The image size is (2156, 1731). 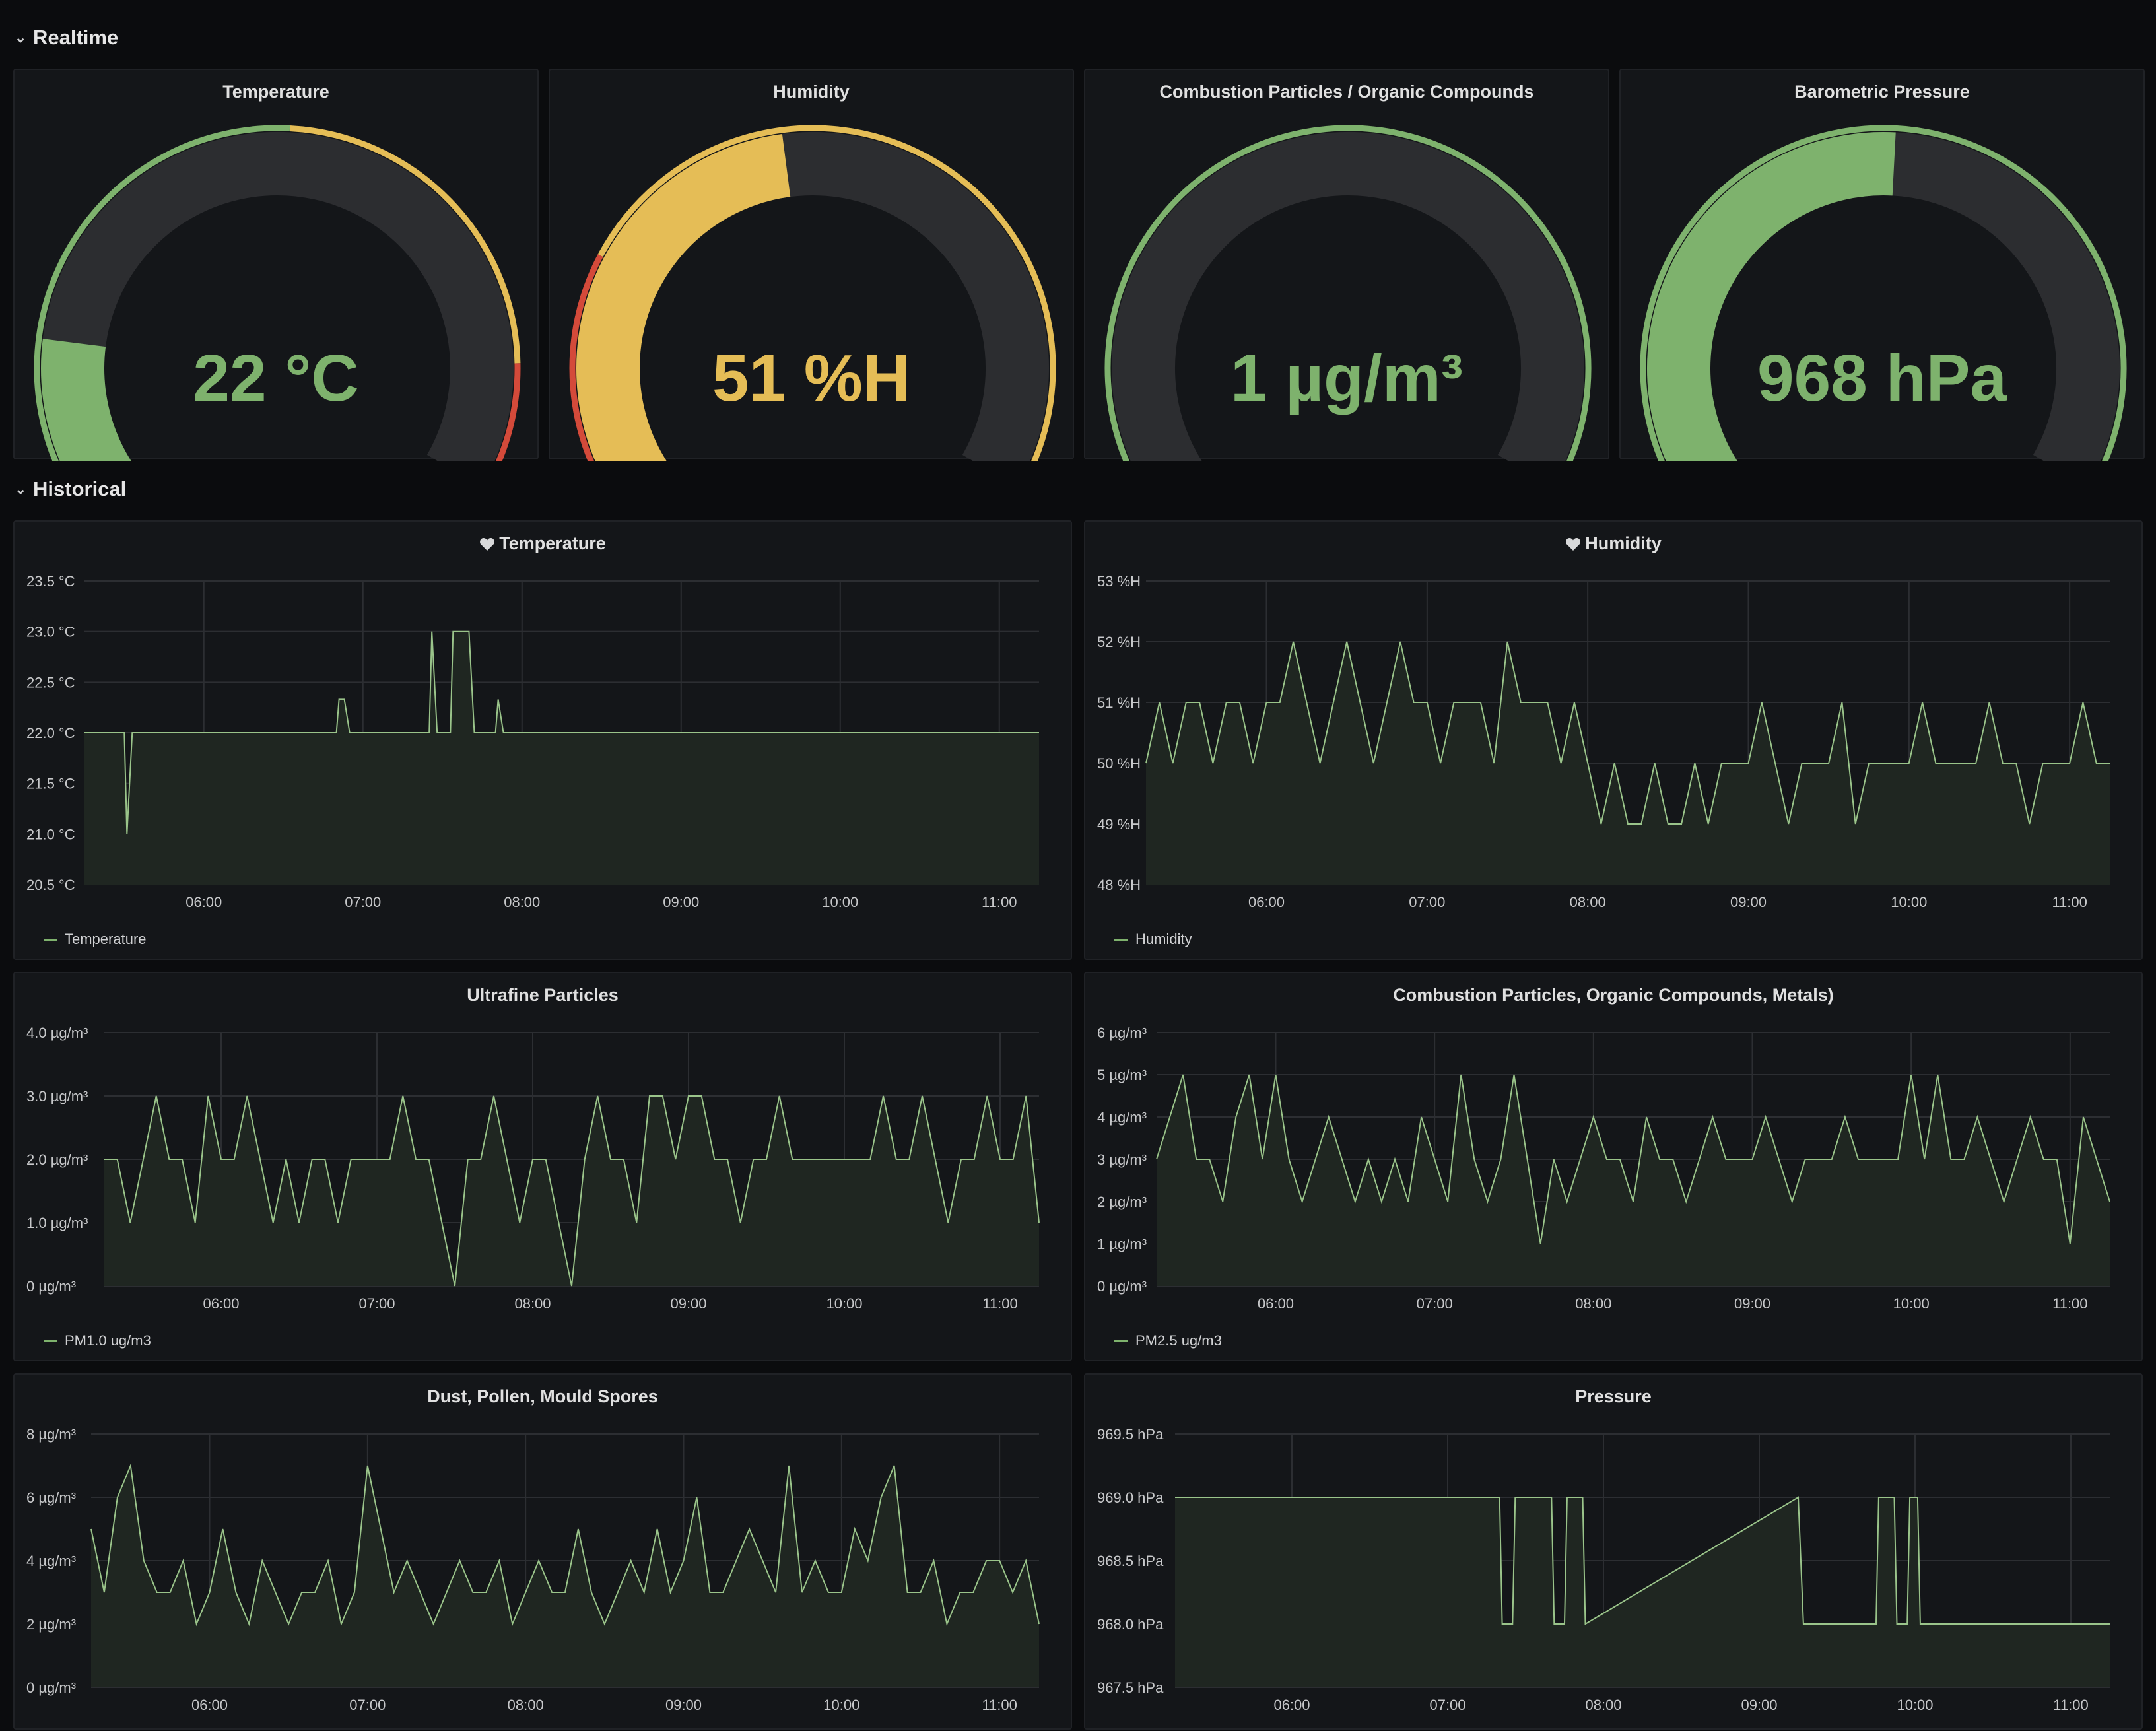 I want to click on series-area, so click(x=571, y=1191).